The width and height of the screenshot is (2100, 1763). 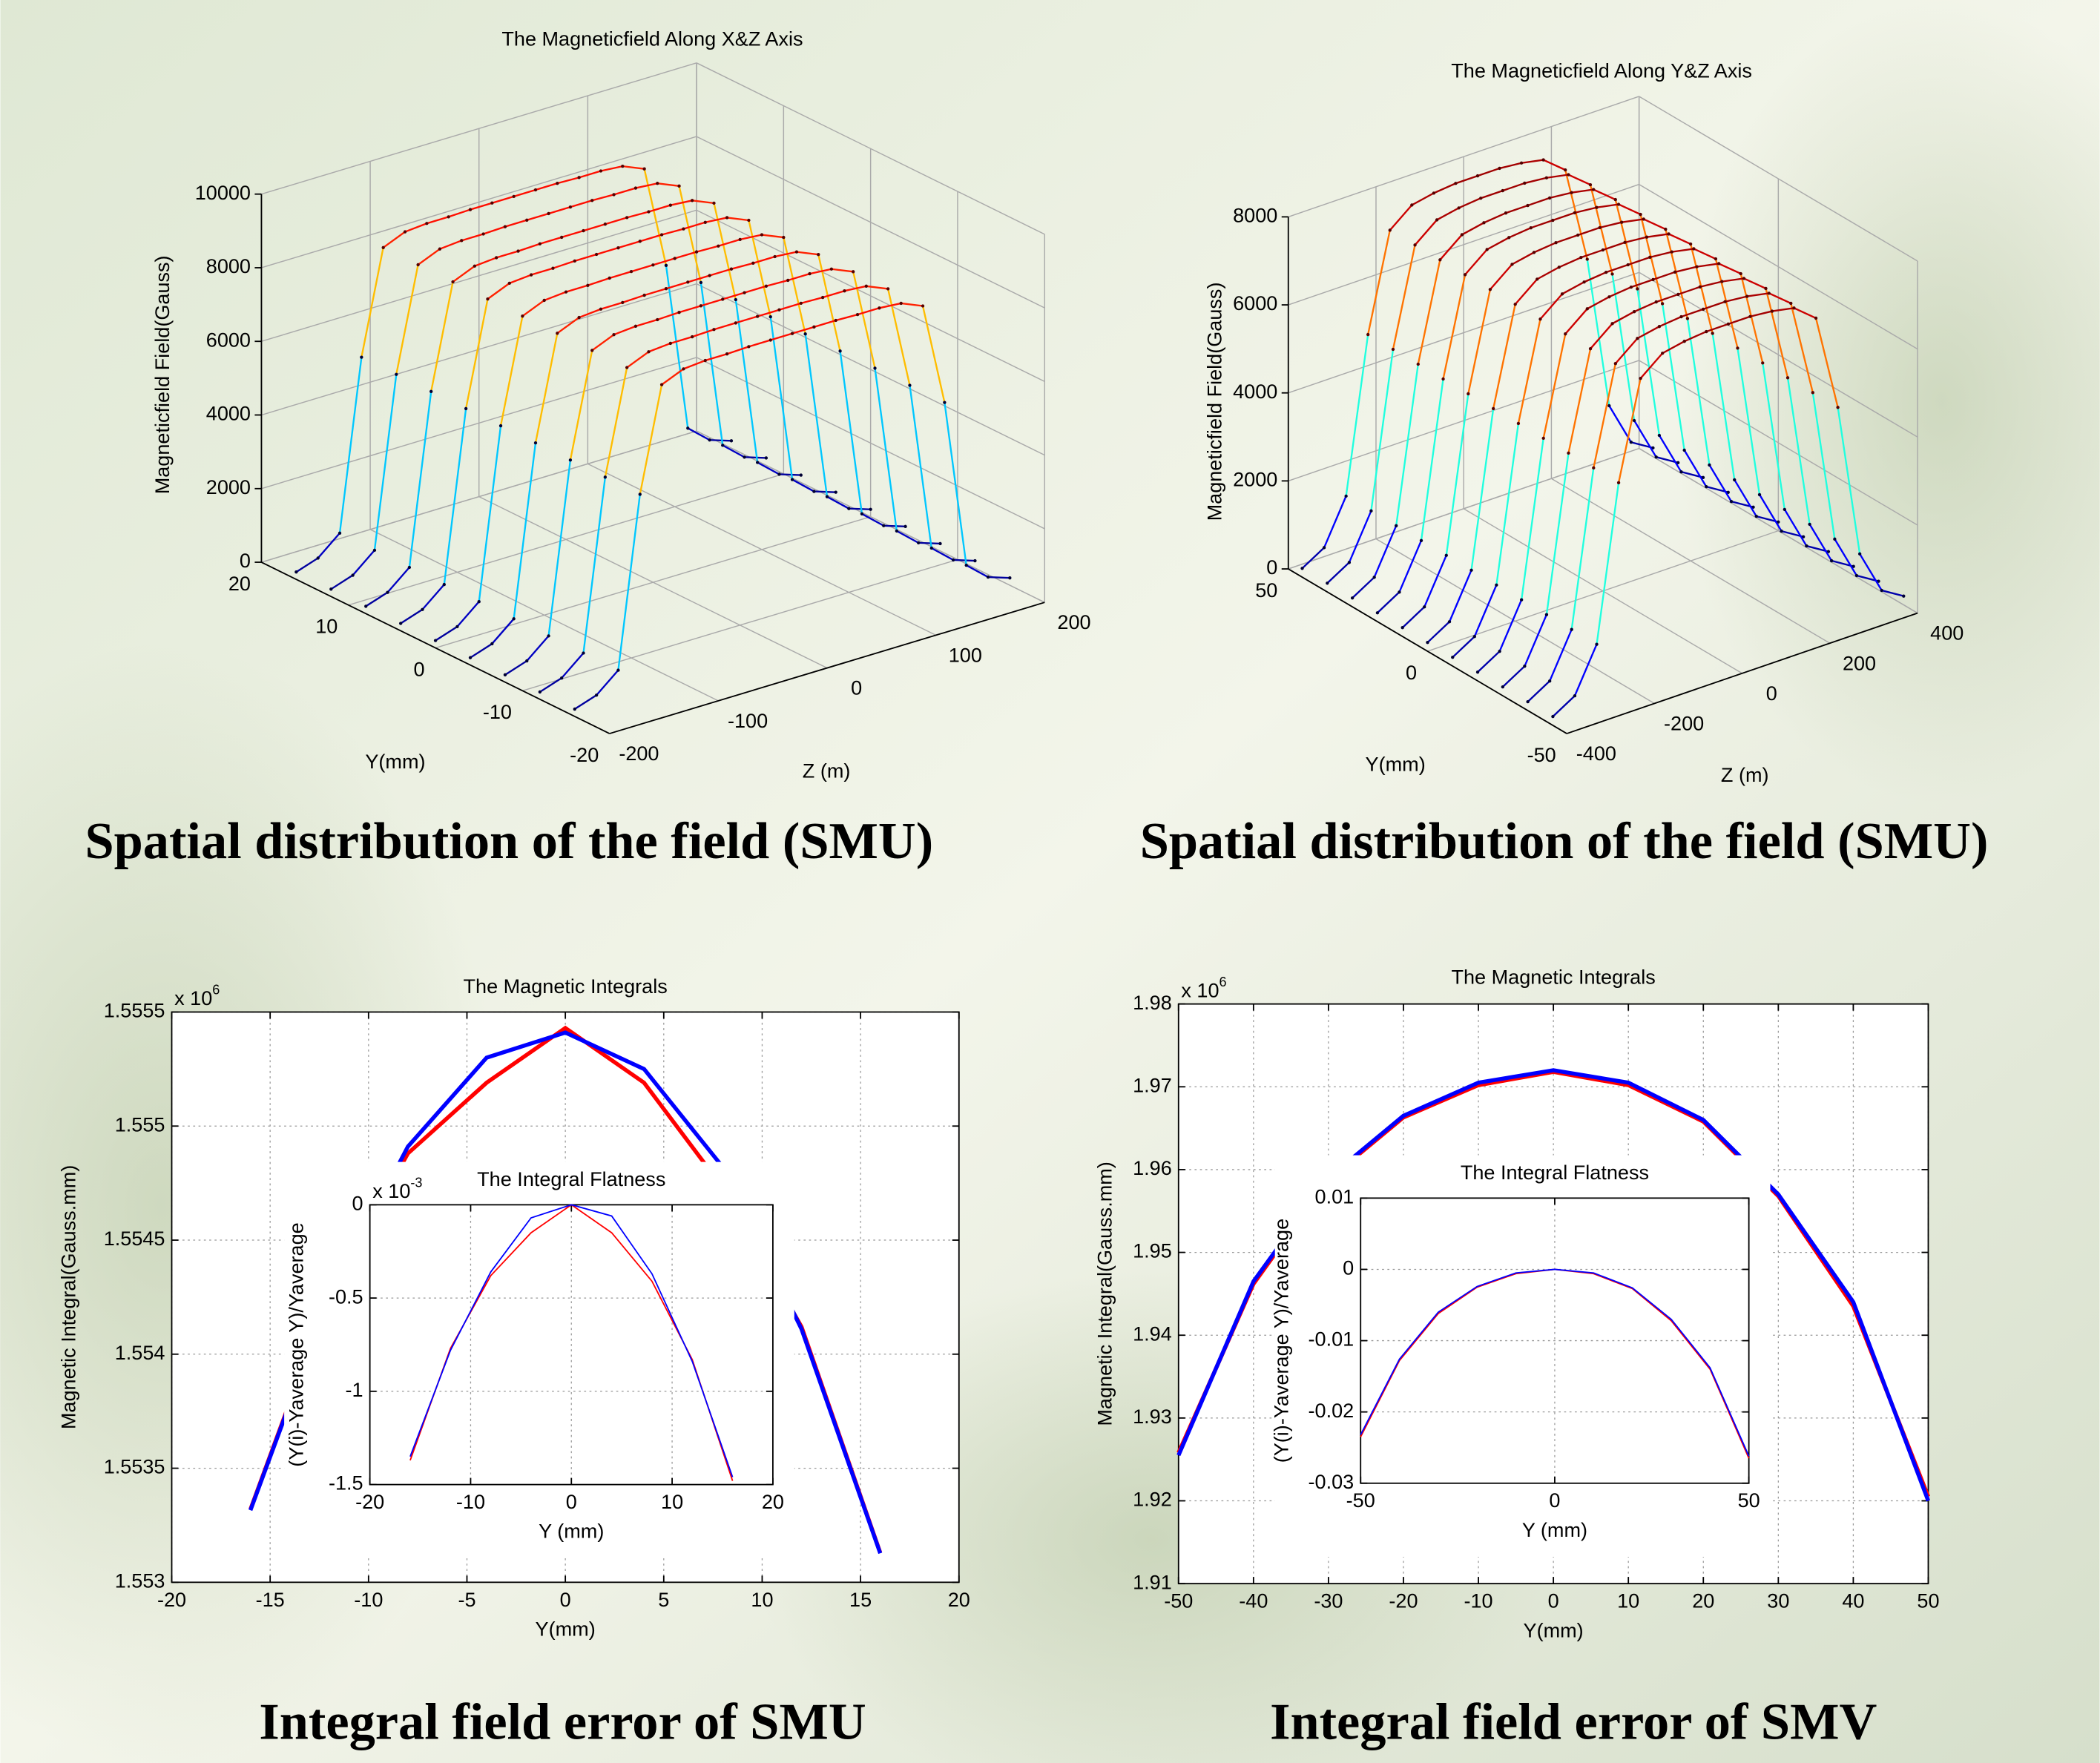 What do you see at coordinates (1266, 590) in the screenshot?
I see `y-tick-label: 50` at bounding box center [1266, 590].